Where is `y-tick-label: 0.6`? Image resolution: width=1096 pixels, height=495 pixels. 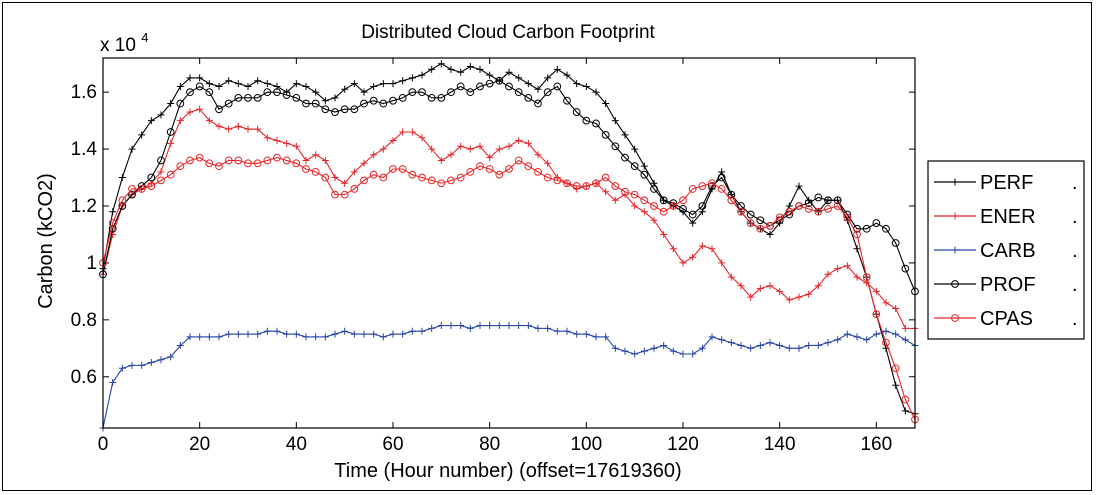
y-tick-label: 0.6 is located at coordinates (84, 377).